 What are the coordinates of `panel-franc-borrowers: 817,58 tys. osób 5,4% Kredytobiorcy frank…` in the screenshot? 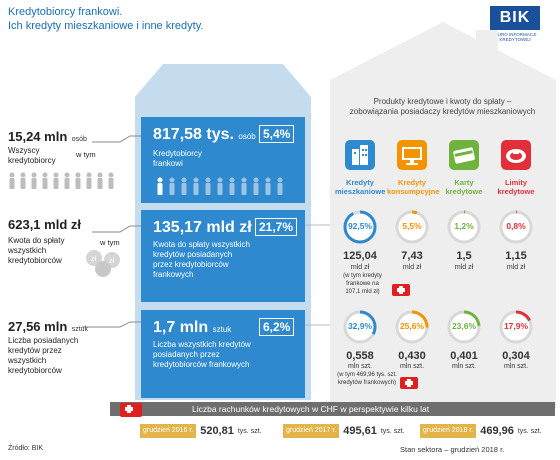 It's located at (223, 160).